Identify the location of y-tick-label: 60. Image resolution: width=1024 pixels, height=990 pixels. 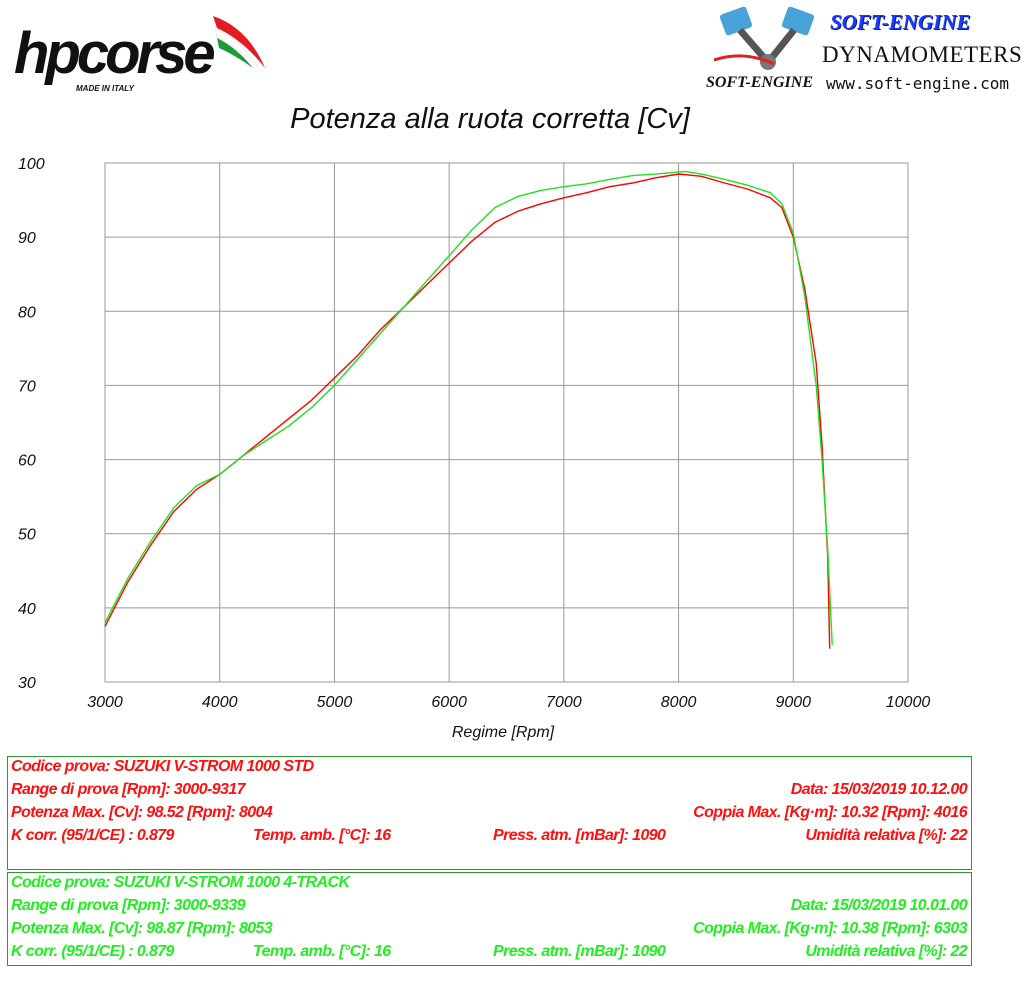
(27, 461).